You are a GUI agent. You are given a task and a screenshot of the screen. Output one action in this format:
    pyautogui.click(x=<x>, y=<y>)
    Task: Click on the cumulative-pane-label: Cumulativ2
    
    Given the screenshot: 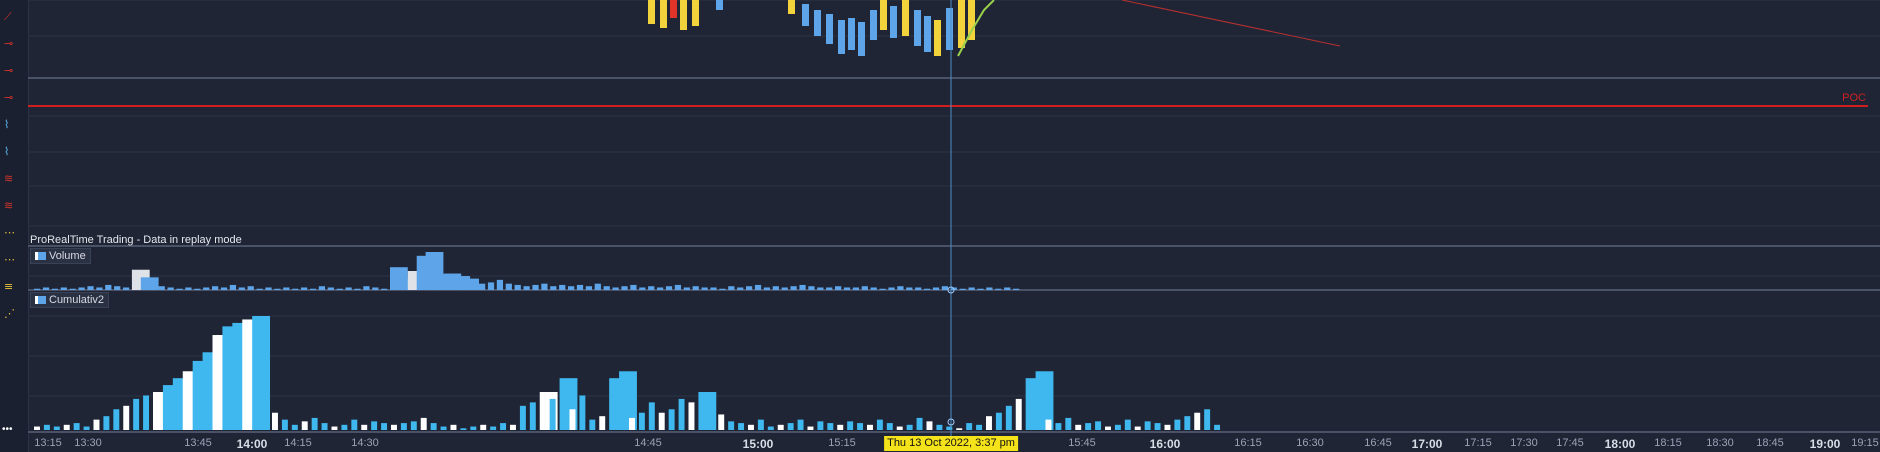 What is the action you would take?
    pyautogui.click(x=70, y=300)
    